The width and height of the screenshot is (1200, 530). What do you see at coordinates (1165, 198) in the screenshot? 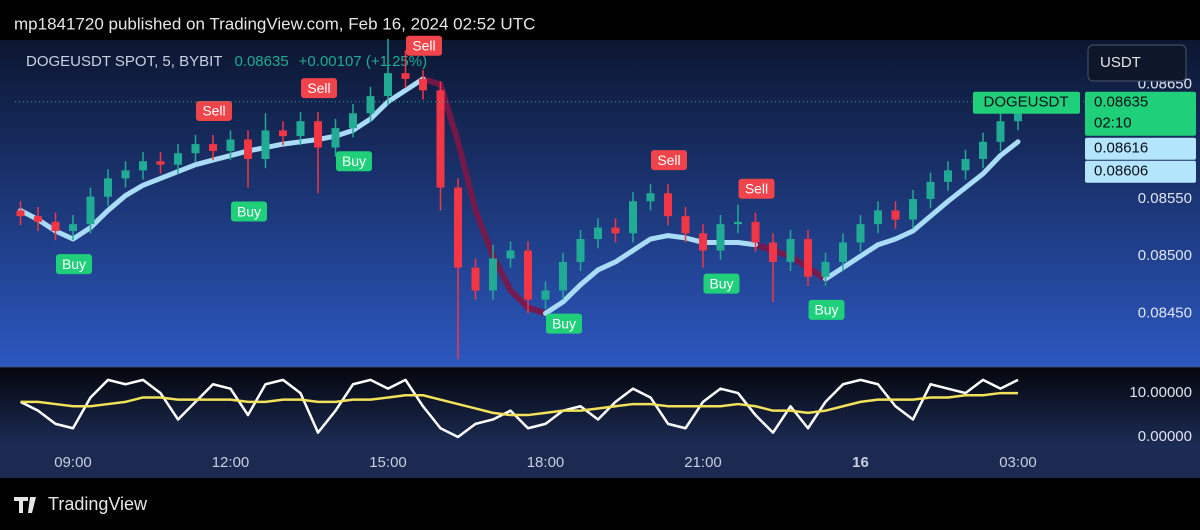
I see `y-tick-label: 0.08550` at bounding box center [1165, 198].